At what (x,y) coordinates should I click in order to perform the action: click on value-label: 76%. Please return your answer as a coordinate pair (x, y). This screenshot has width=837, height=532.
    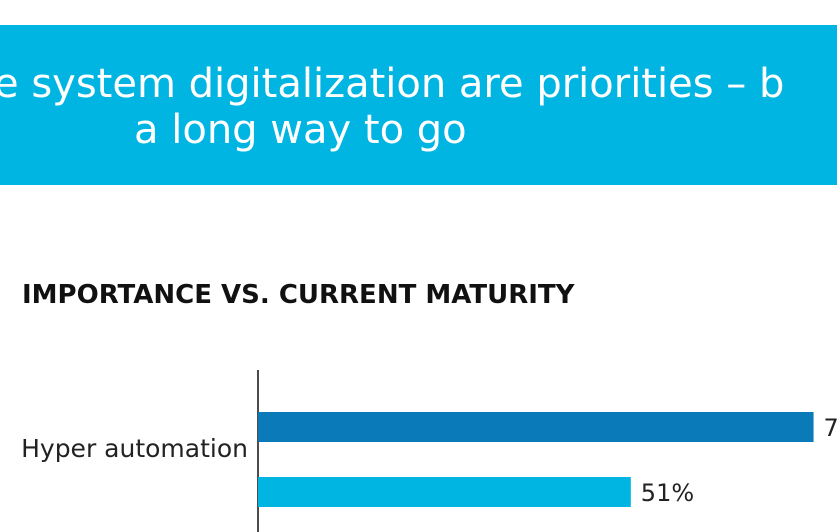
    Looking at the image, I should click on (830, 428).